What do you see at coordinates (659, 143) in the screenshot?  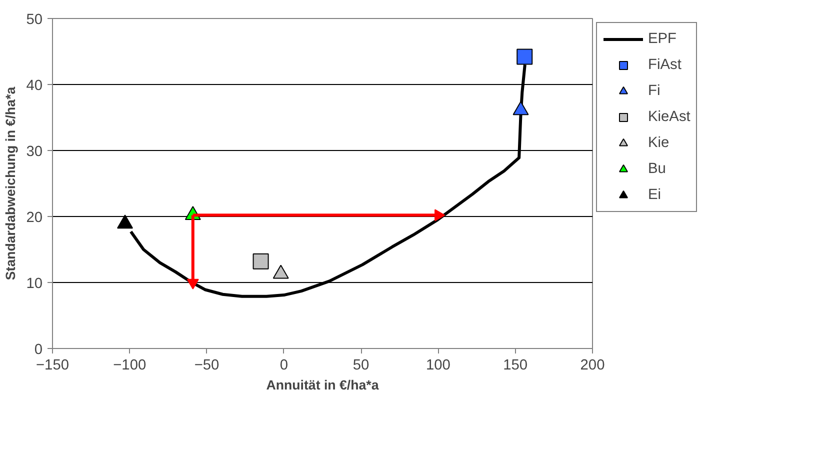 I see `legend-label: Kie` at bounding box center [659, 143].